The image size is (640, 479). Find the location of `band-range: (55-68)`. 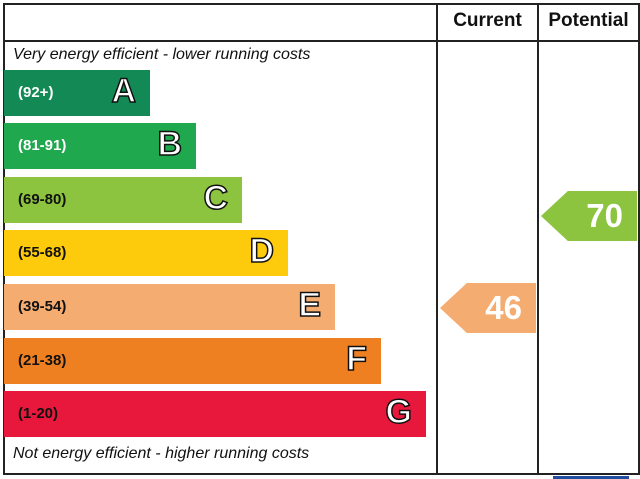

band-range: (55-68) is located at coordinates (42, 252).